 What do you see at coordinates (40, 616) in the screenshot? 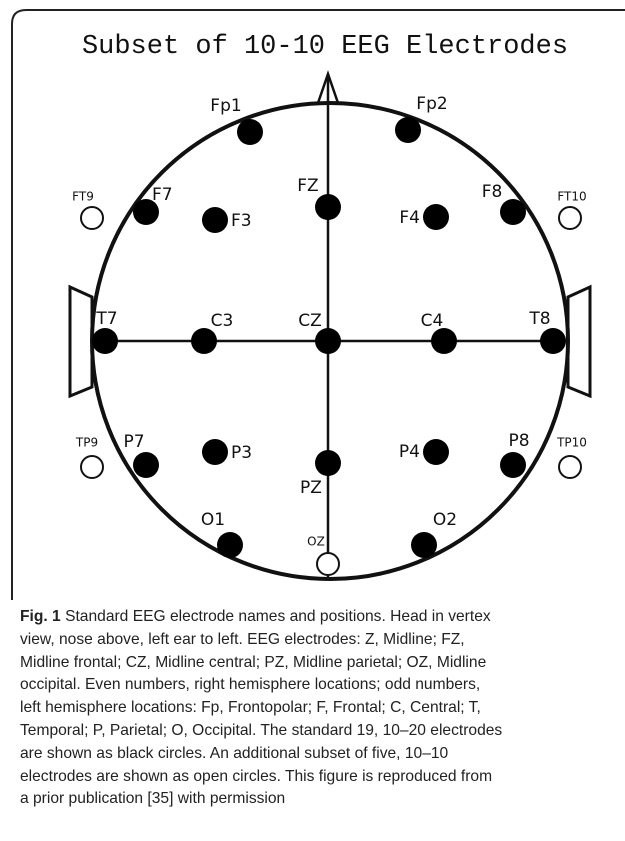
I see `caption-label: Fig. 1` at bounding box center [40, 616].